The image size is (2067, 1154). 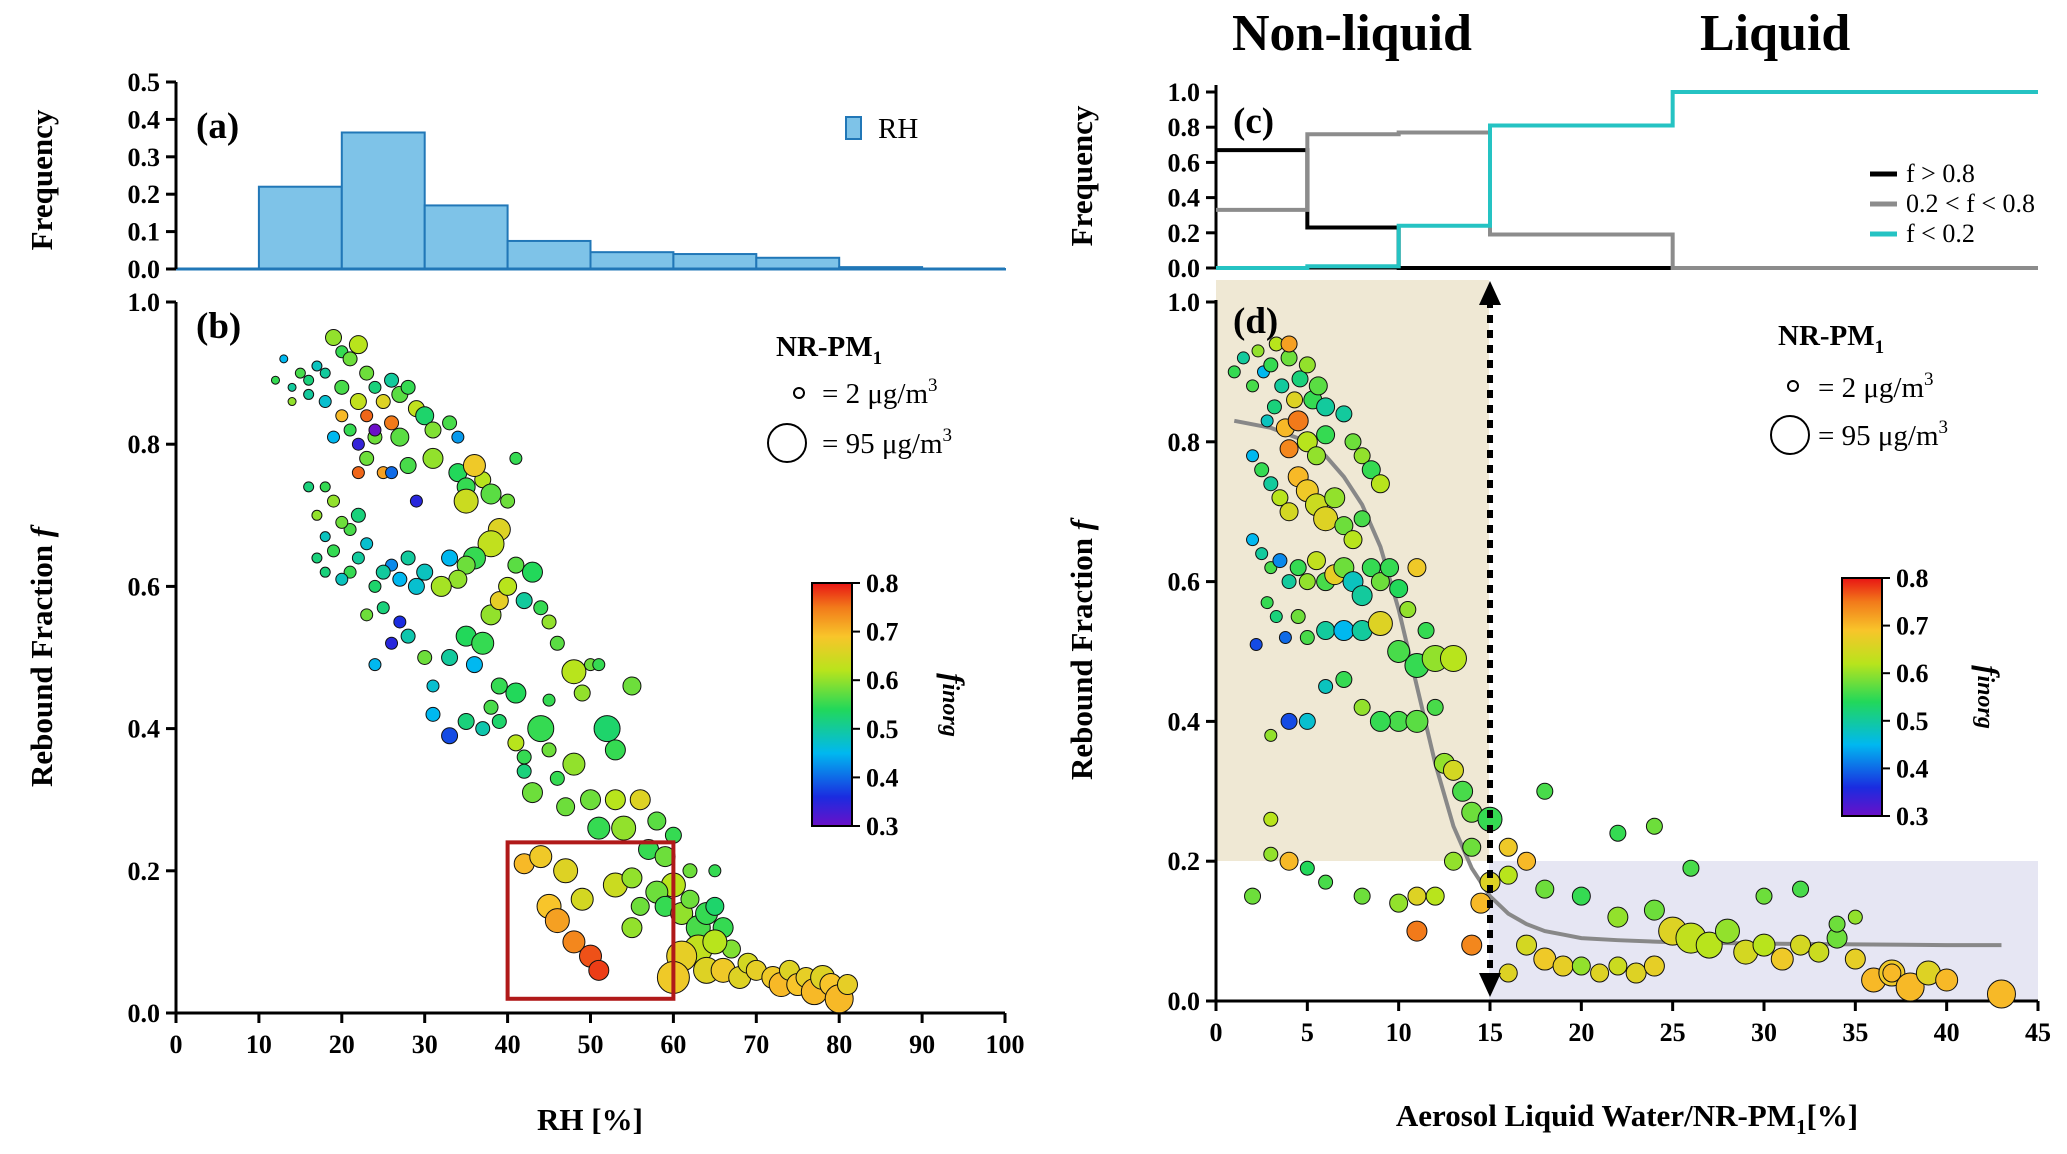 What do you see at coordinates (839, 1044) in the screenshot?
I see `panel-b-xtick-label: 80` at bounding box center [839, 1044].